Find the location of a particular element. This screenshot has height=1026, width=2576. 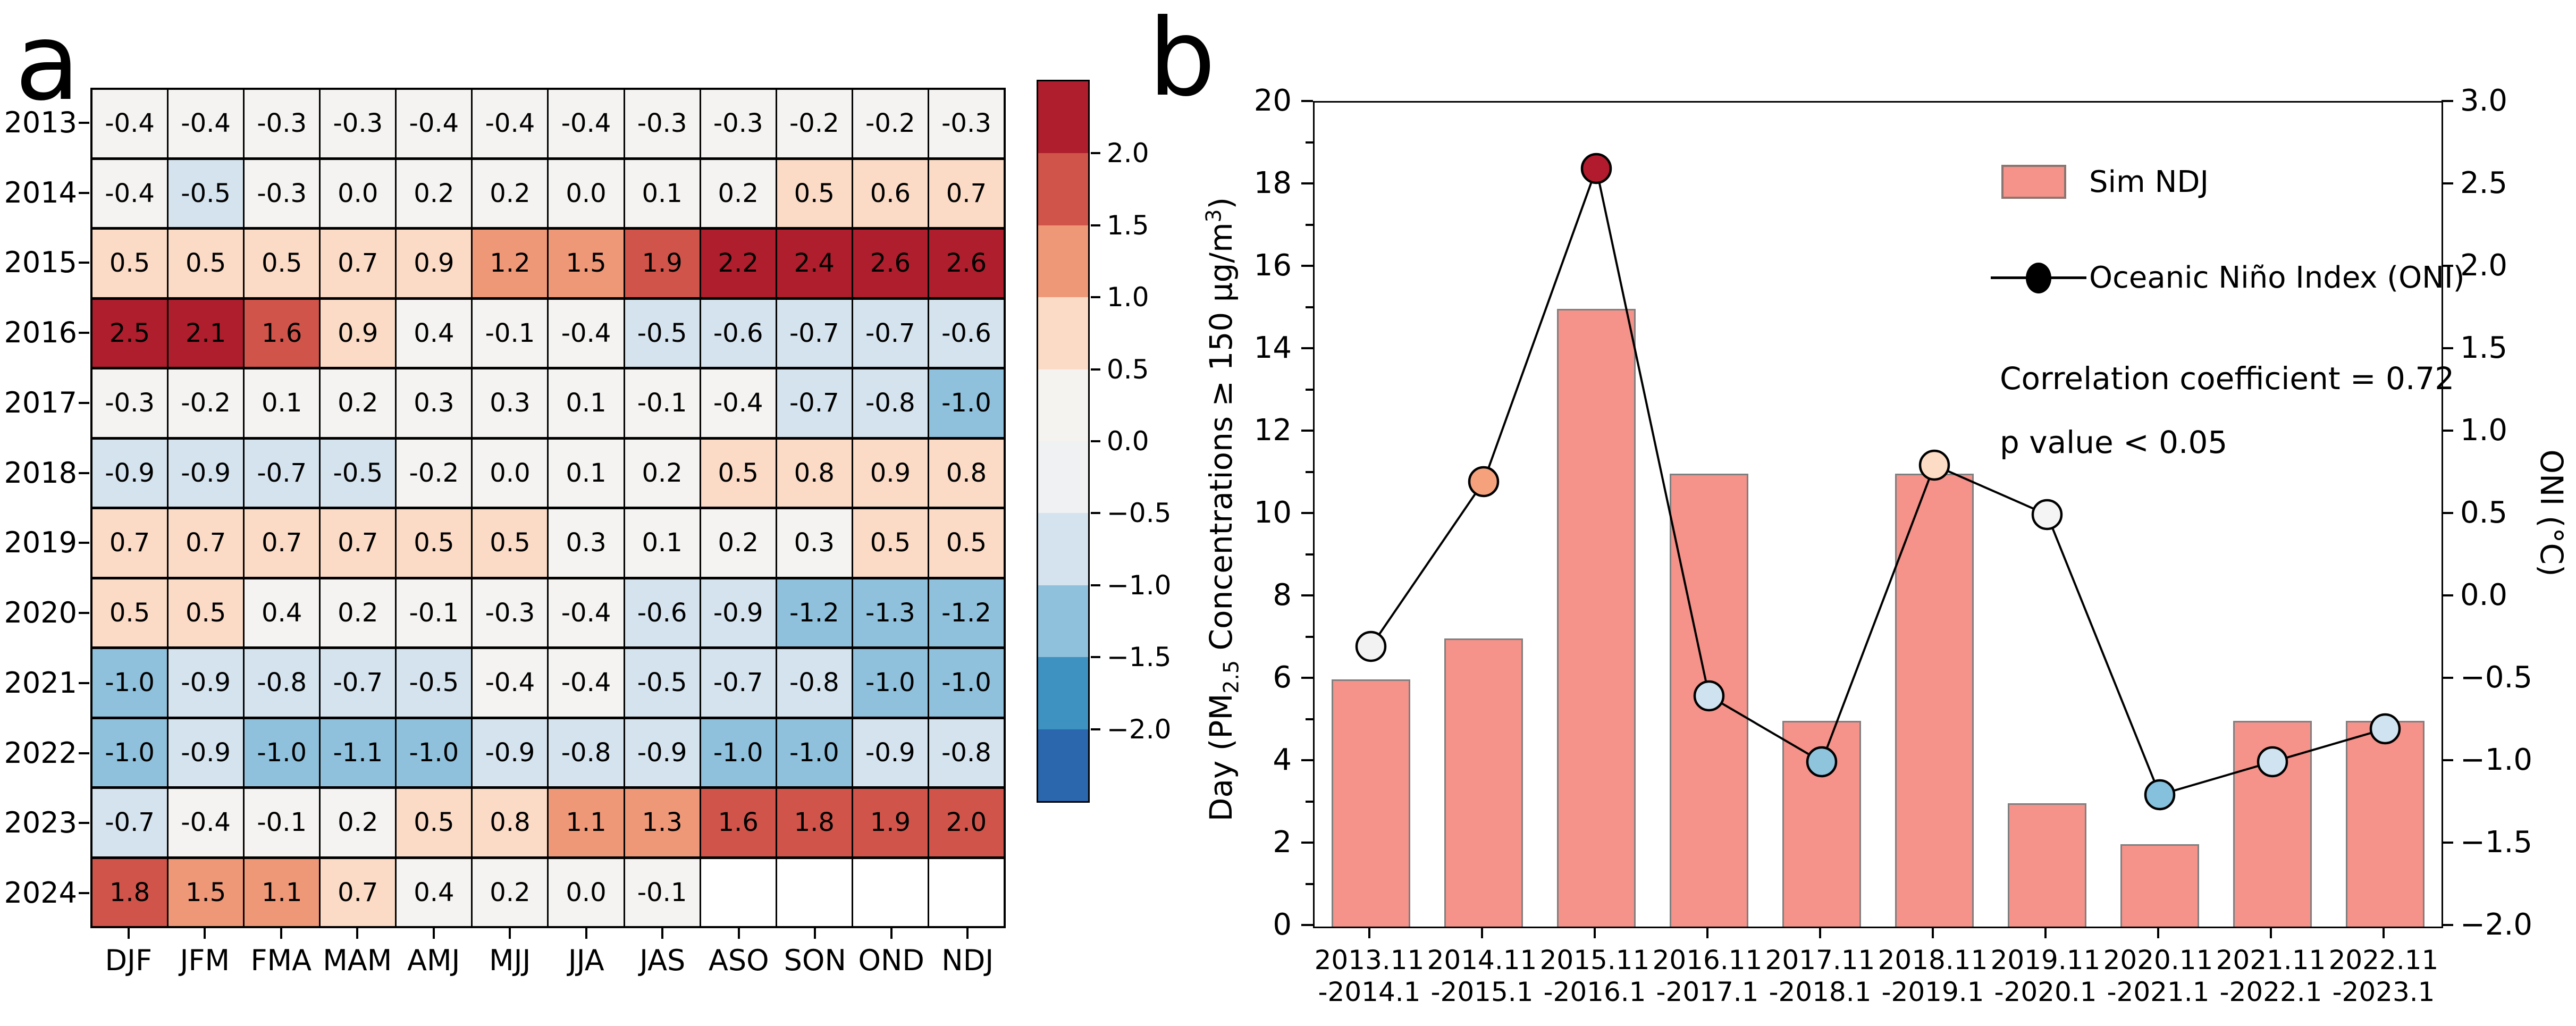

heatmap-cell is located at coordinates (966, 892).